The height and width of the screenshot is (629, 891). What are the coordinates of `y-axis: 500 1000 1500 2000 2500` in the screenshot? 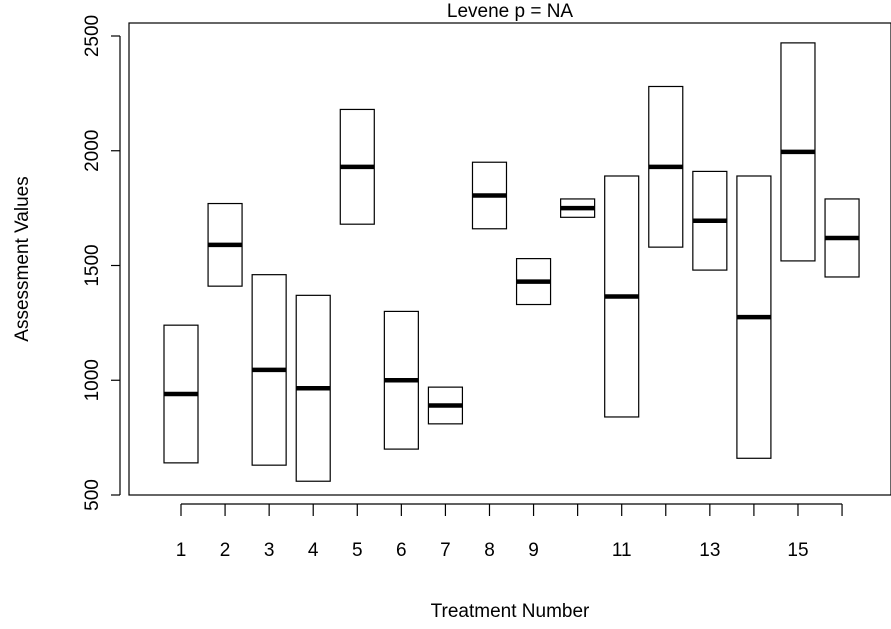 It's located at (101, 263).